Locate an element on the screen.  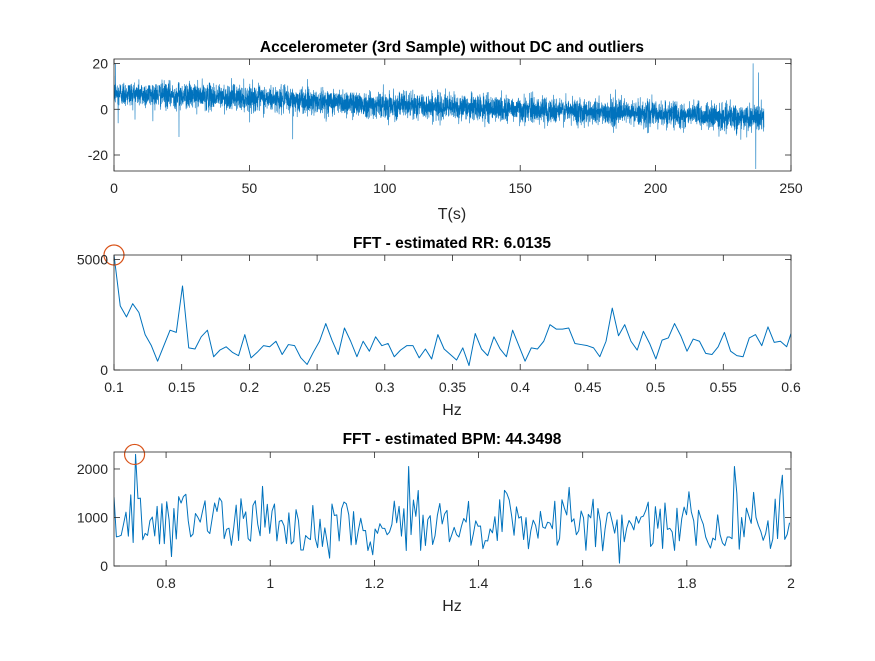
fft-bpm-x-tick-label: 1 is located at coordinates (270, 583).